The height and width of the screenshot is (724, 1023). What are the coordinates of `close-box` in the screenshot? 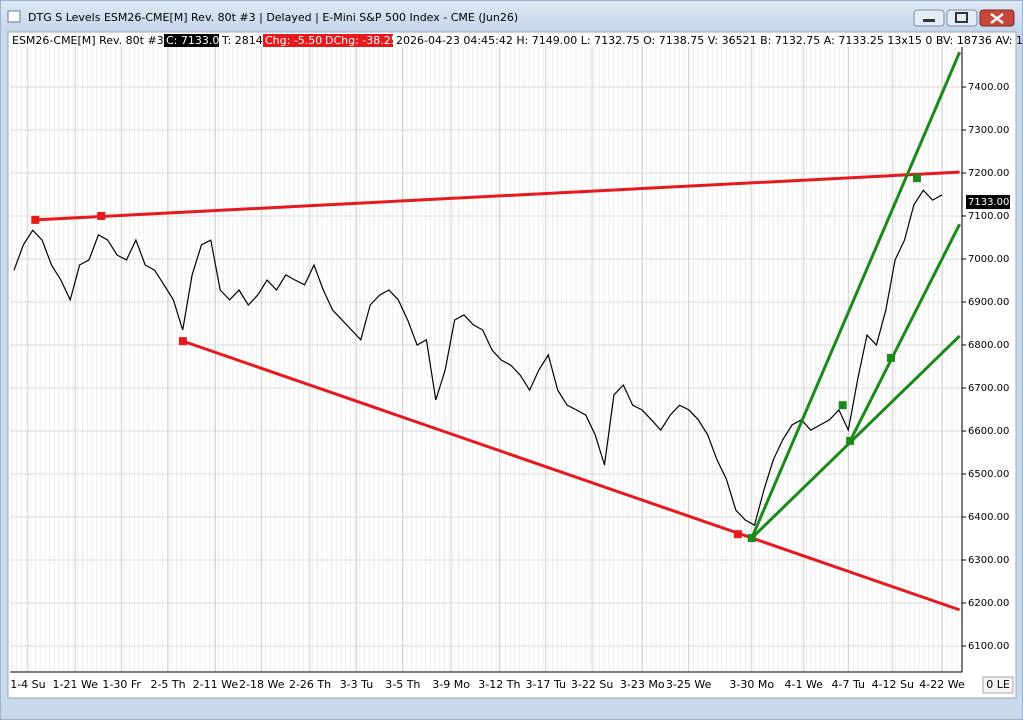 It's located at (191, 40).